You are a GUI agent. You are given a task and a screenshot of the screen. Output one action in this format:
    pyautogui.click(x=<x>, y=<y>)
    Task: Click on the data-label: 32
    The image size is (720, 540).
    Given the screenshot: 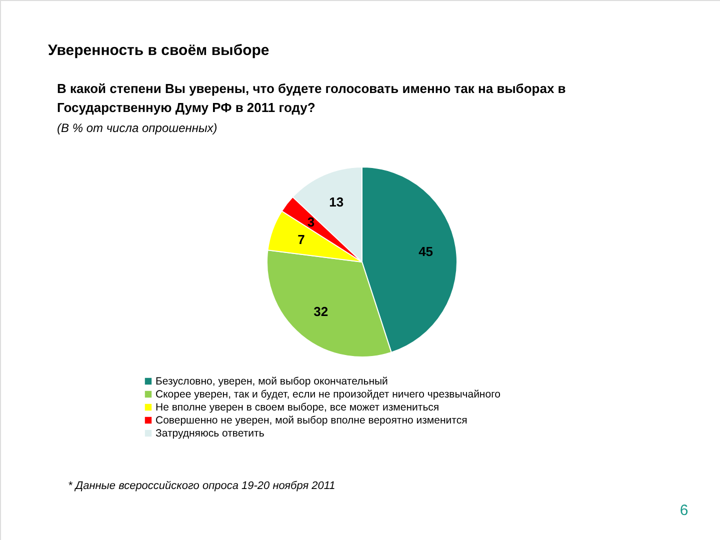 What is the action you would take?
    pyautogui.click(x=321, y=311)
    